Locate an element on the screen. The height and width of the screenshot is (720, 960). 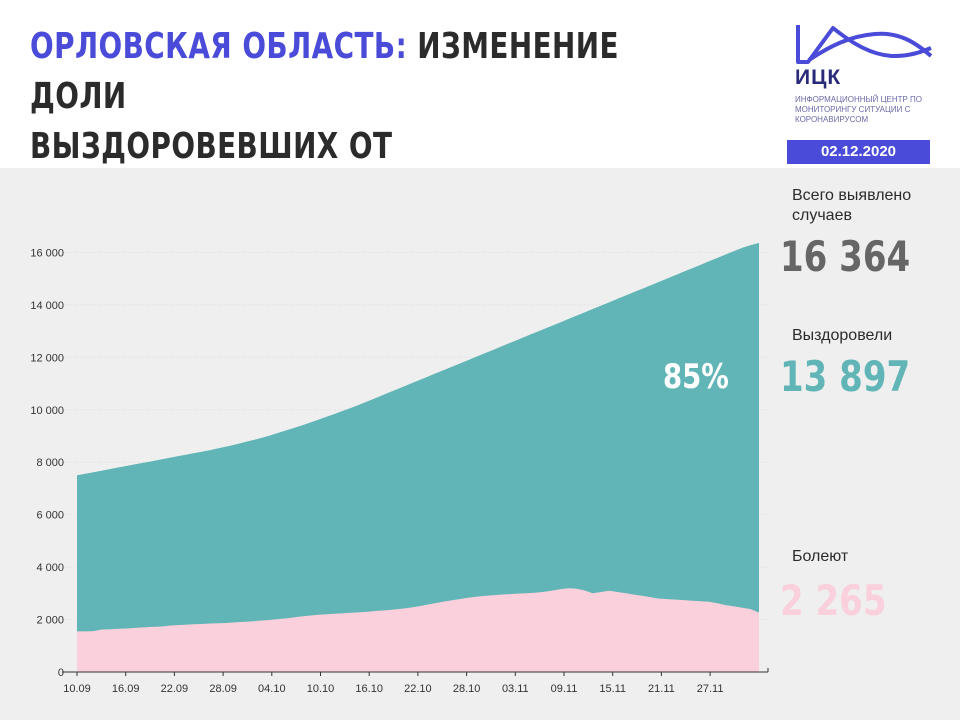
y-tick-label: 10 000 is located at coordinates (47, 411).